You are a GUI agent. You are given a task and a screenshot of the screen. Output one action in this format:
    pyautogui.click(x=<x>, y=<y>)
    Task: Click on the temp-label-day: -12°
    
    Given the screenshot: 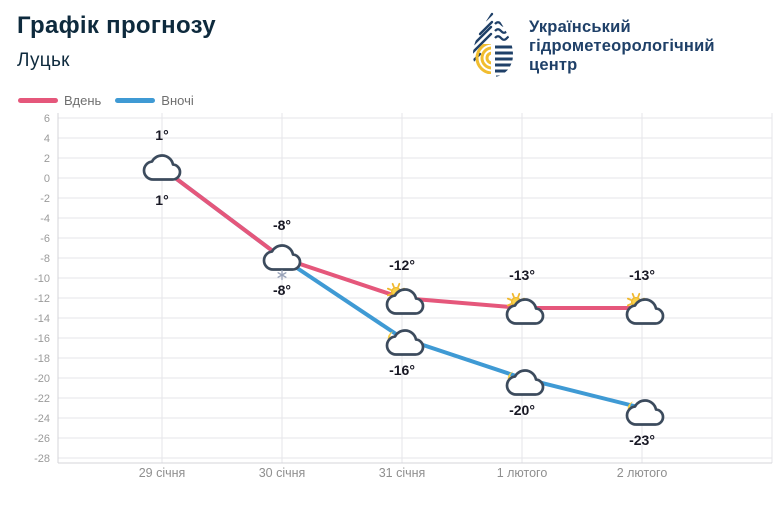 What is the action you would take?
    pyautogui.click(x=402, y=265)
    